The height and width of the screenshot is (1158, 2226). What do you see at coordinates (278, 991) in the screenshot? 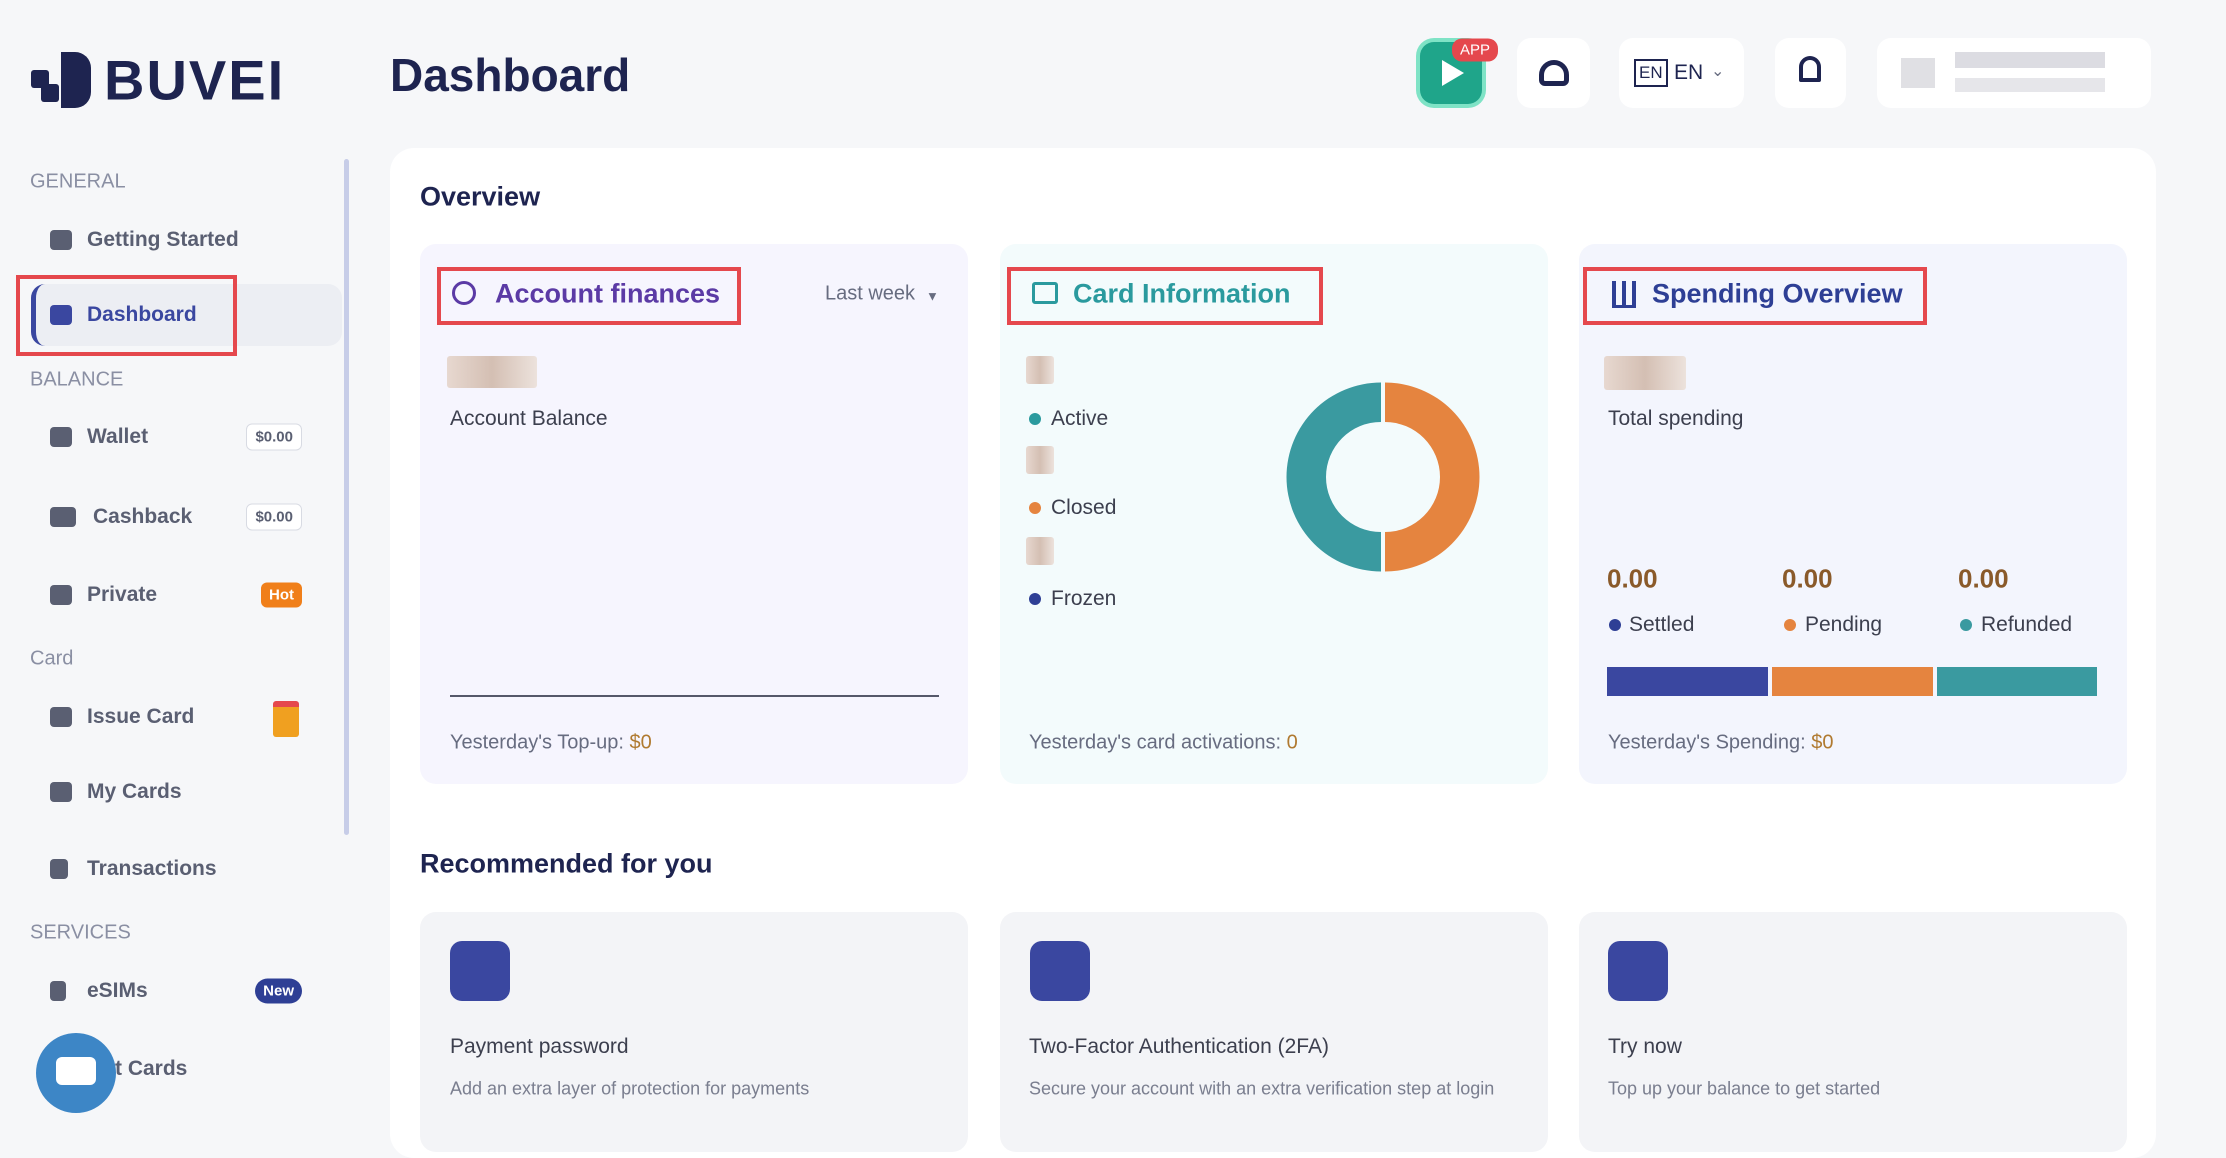
I see `badge: New` at bounding box center [278, 991].